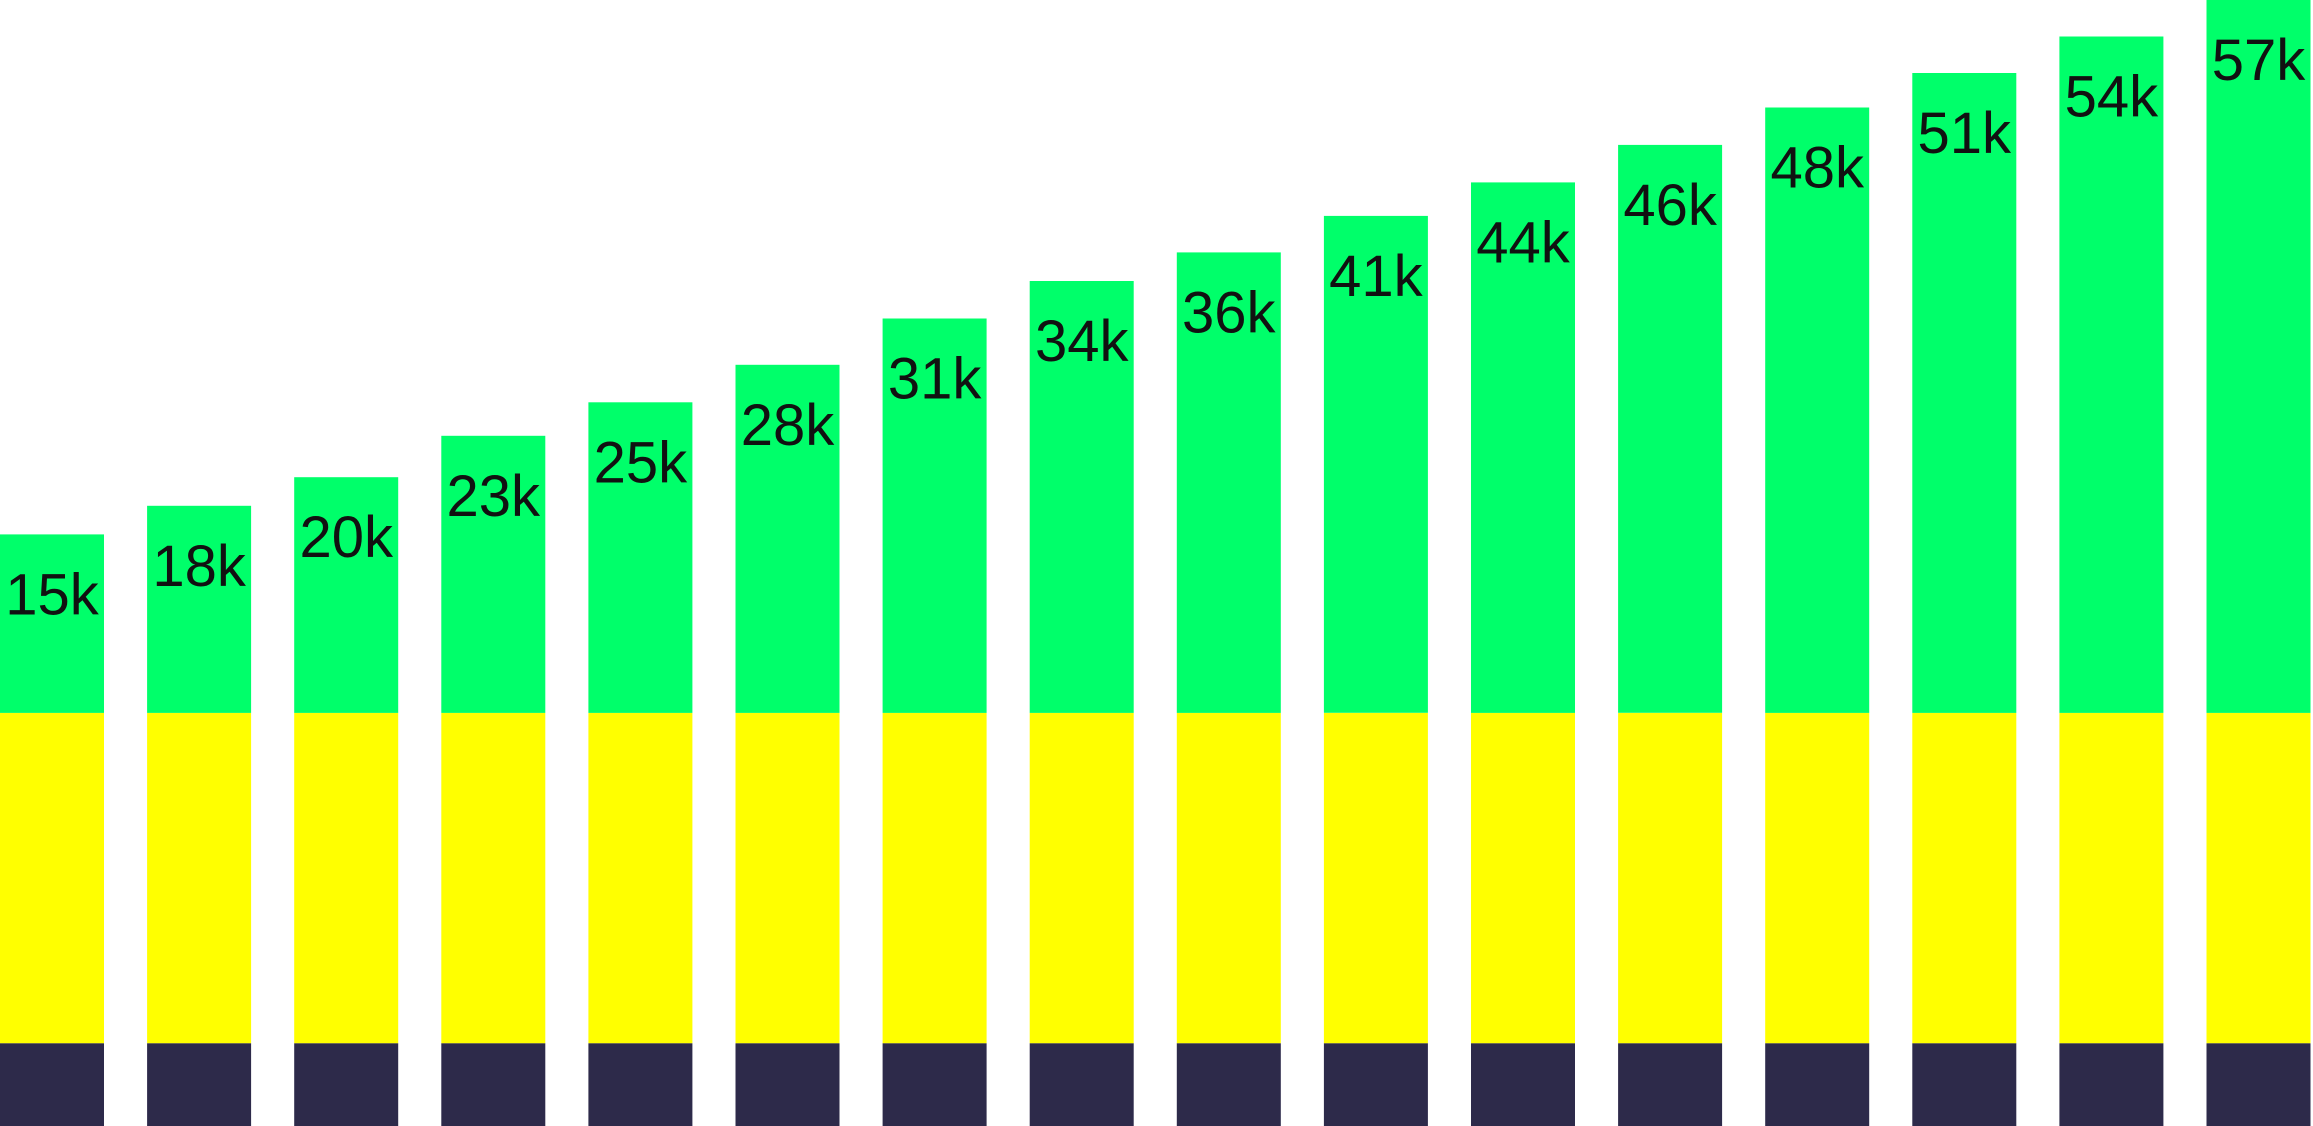 This screenshot has height=1126, width=2313. Describe the element at coordinates (1817, 168) in the screenshot. I see `bar-value-label: 48k` at that location.